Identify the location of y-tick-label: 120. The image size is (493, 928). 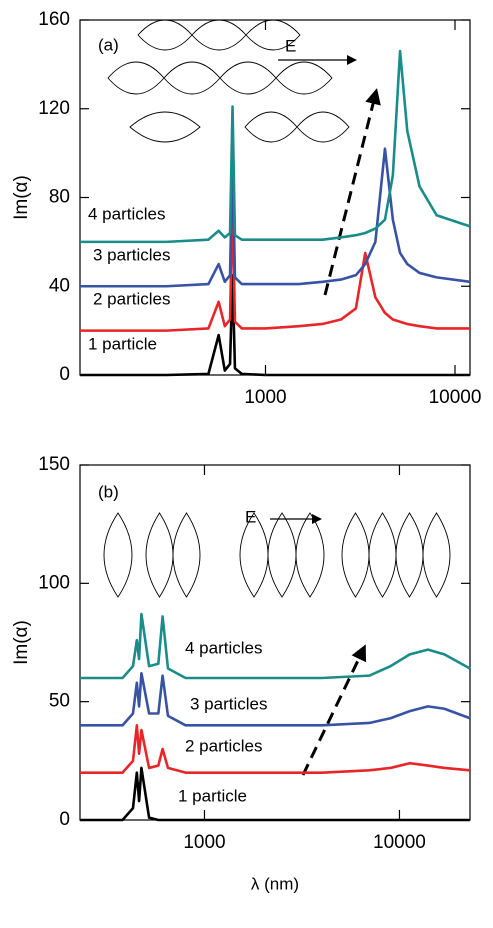
(54, 108).